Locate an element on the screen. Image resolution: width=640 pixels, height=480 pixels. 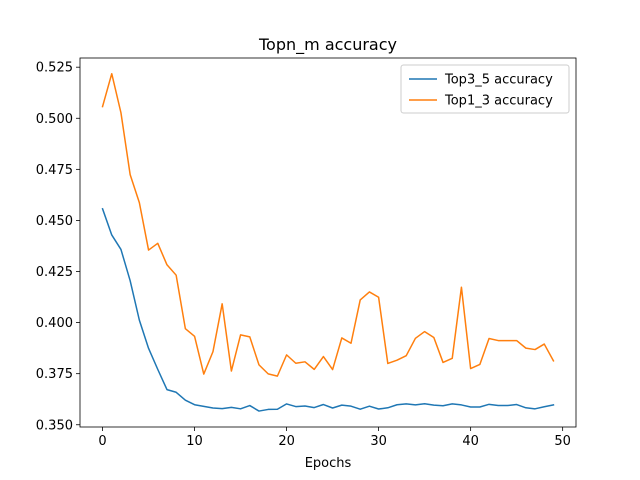
chart-title: Topn_m accuracy is located at coordinates (327, 45).